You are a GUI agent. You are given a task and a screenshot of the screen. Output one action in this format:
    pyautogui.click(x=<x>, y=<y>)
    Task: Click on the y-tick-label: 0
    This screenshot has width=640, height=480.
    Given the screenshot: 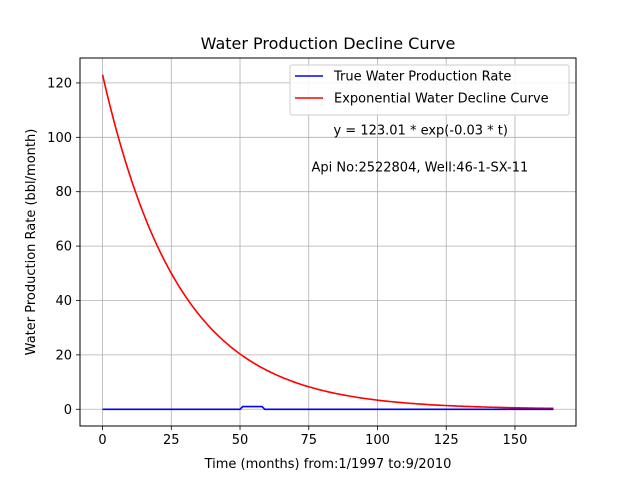 What is the action you would take?
    pyautogui.click(x=68, y=410)
    